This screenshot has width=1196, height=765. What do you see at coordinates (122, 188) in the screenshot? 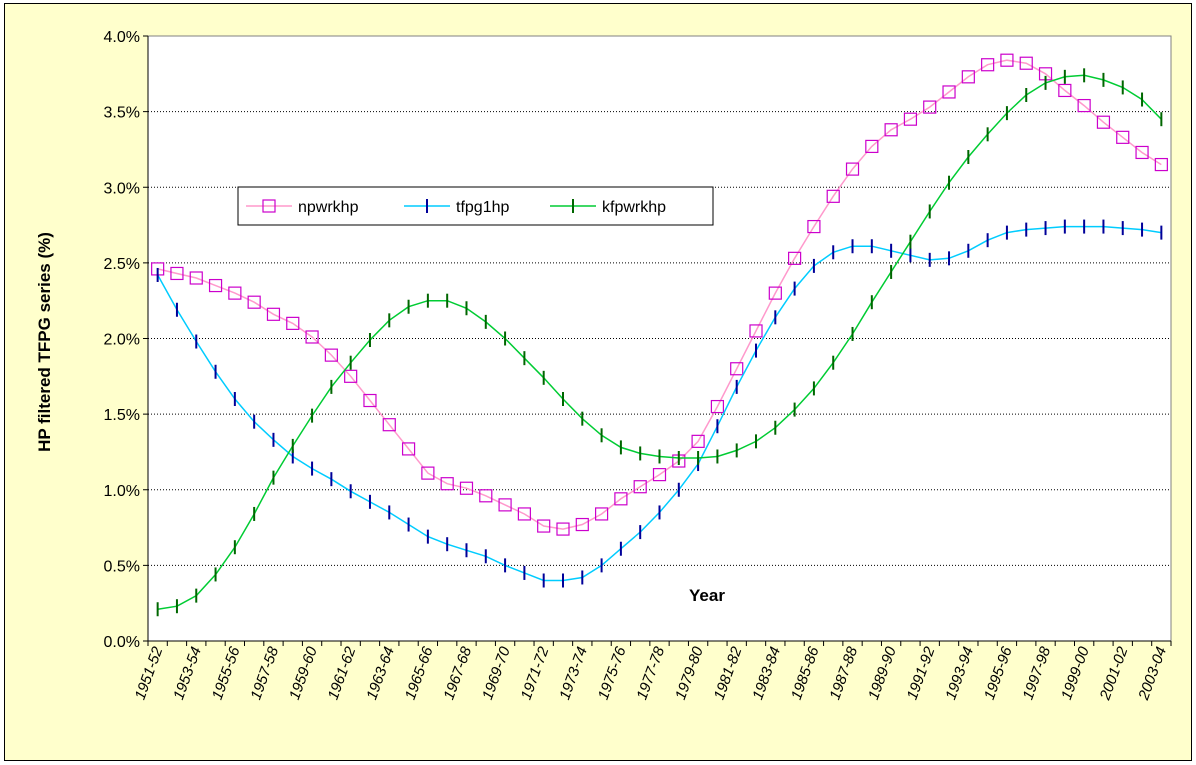
I see `y-tick-label: 3.0%` at bounding box center [122, 188].